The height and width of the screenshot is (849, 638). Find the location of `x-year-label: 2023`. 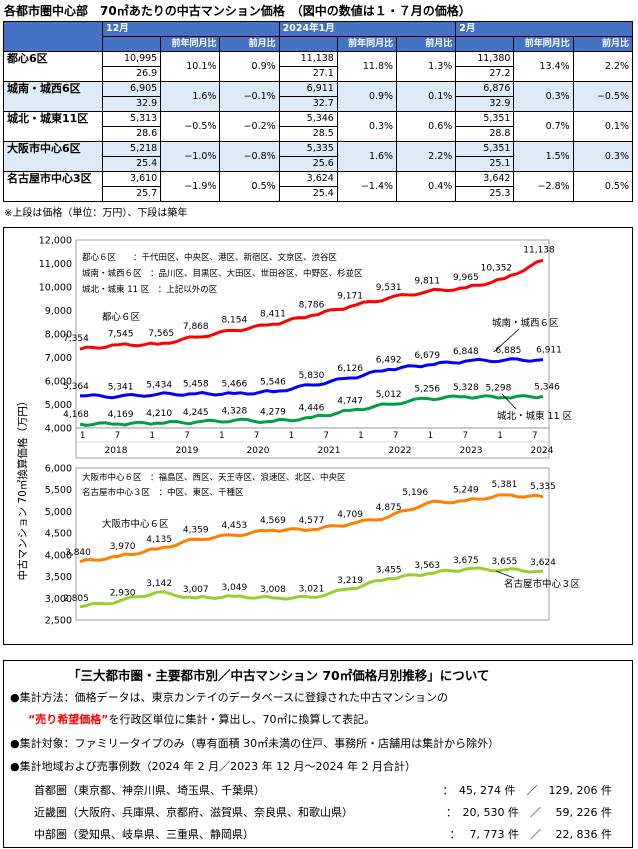

x-year-label: 2023 is located at coordinates (471, 451).